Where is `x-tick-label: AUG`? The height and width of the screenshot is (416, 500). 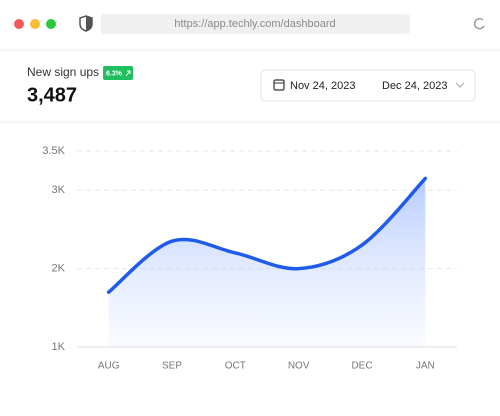 x-tick-label: AUG is located at coordinates (109, 366).